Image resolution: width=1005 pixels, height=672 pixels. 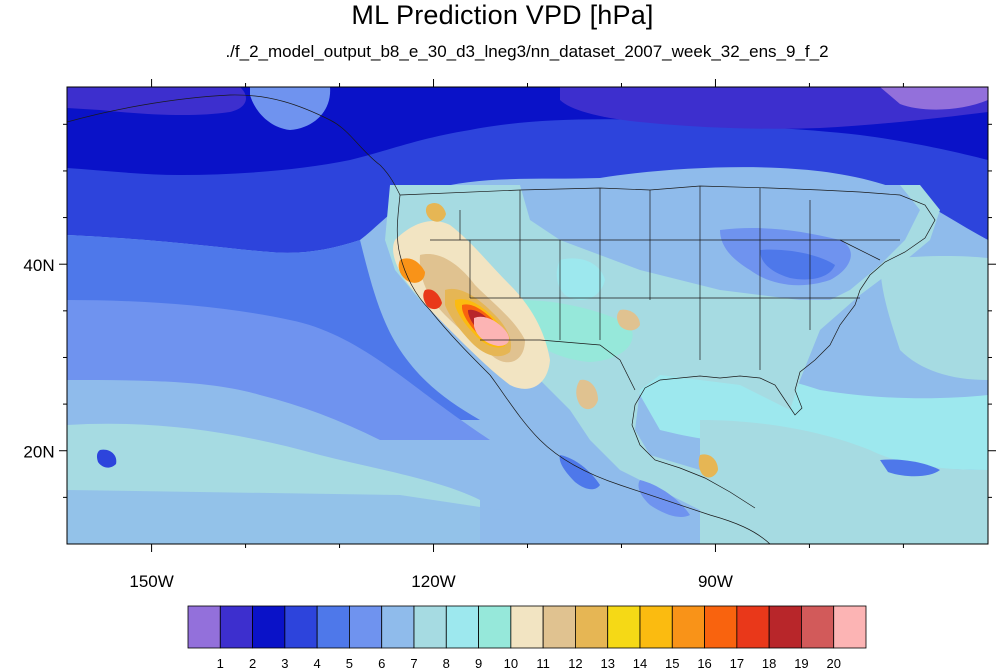 What do you see at coordinates (575, 663) in the screenshot?
I see `colorbar-label: 12` at bounding box center [575, 663].